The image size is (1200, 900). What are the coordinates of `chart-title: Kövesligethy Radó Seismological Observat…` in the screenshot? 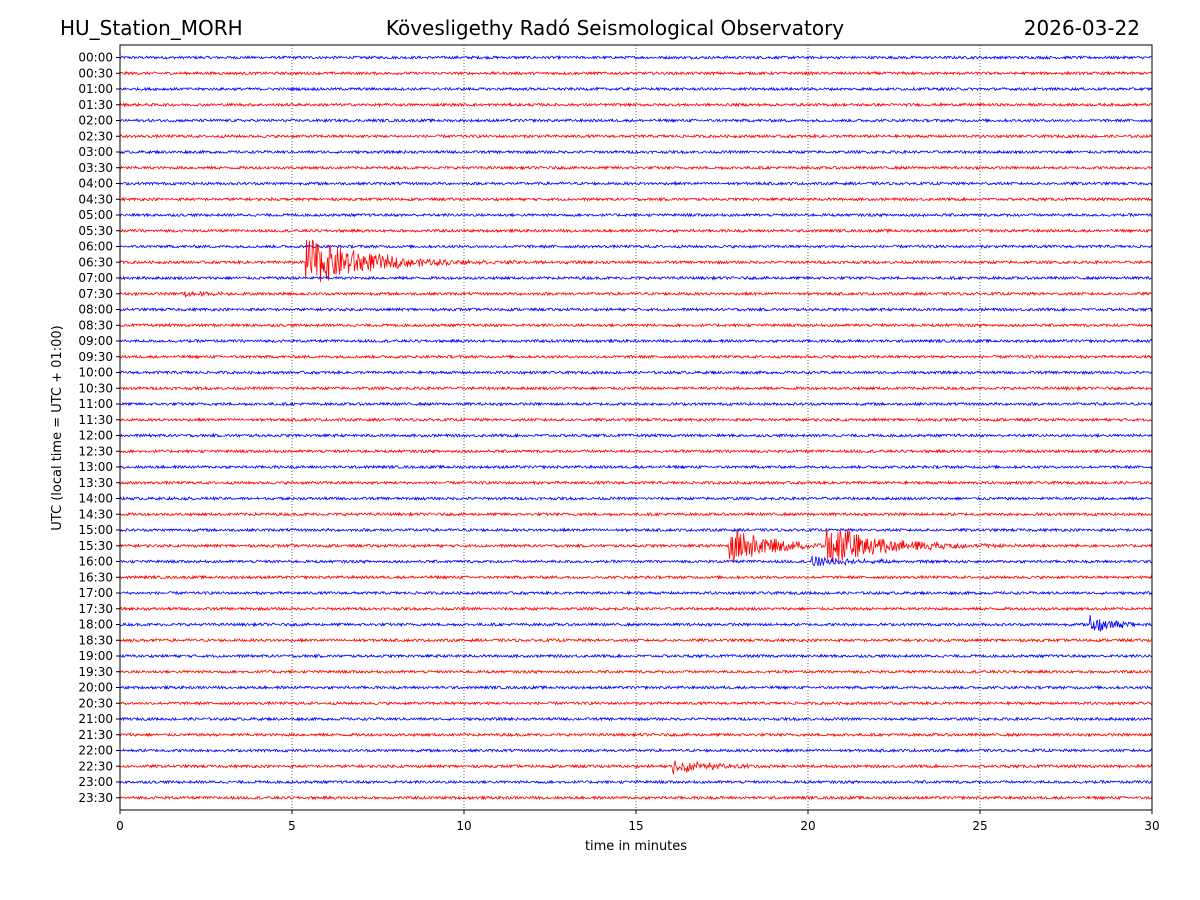 It's located at (615, 28).